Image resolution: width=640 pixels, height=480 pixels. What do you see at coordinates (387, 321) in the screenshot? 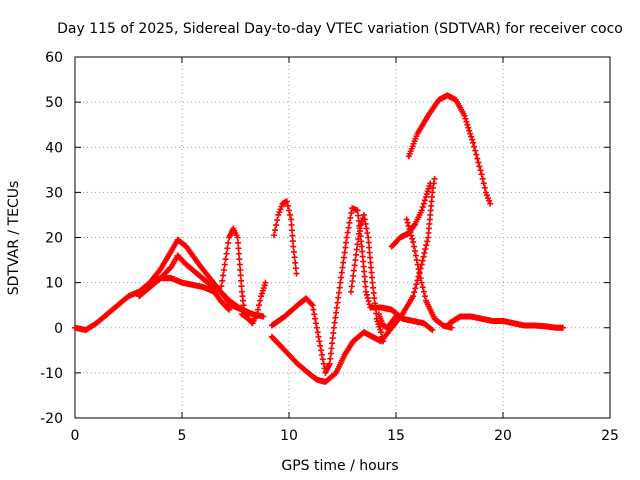
I see `series-track-j` at bounding box center [387, 321].